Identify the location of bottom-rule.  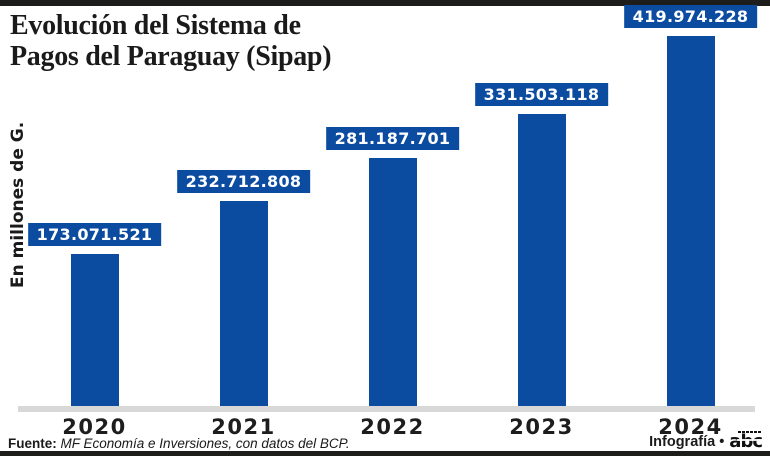
(385, 453).